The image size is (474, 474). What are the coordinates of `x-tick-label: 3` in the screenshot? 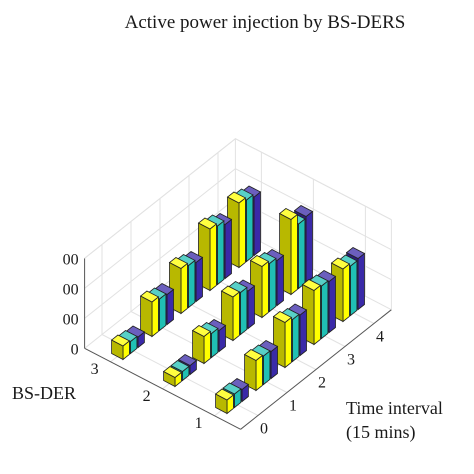 It's located at (351, 360).